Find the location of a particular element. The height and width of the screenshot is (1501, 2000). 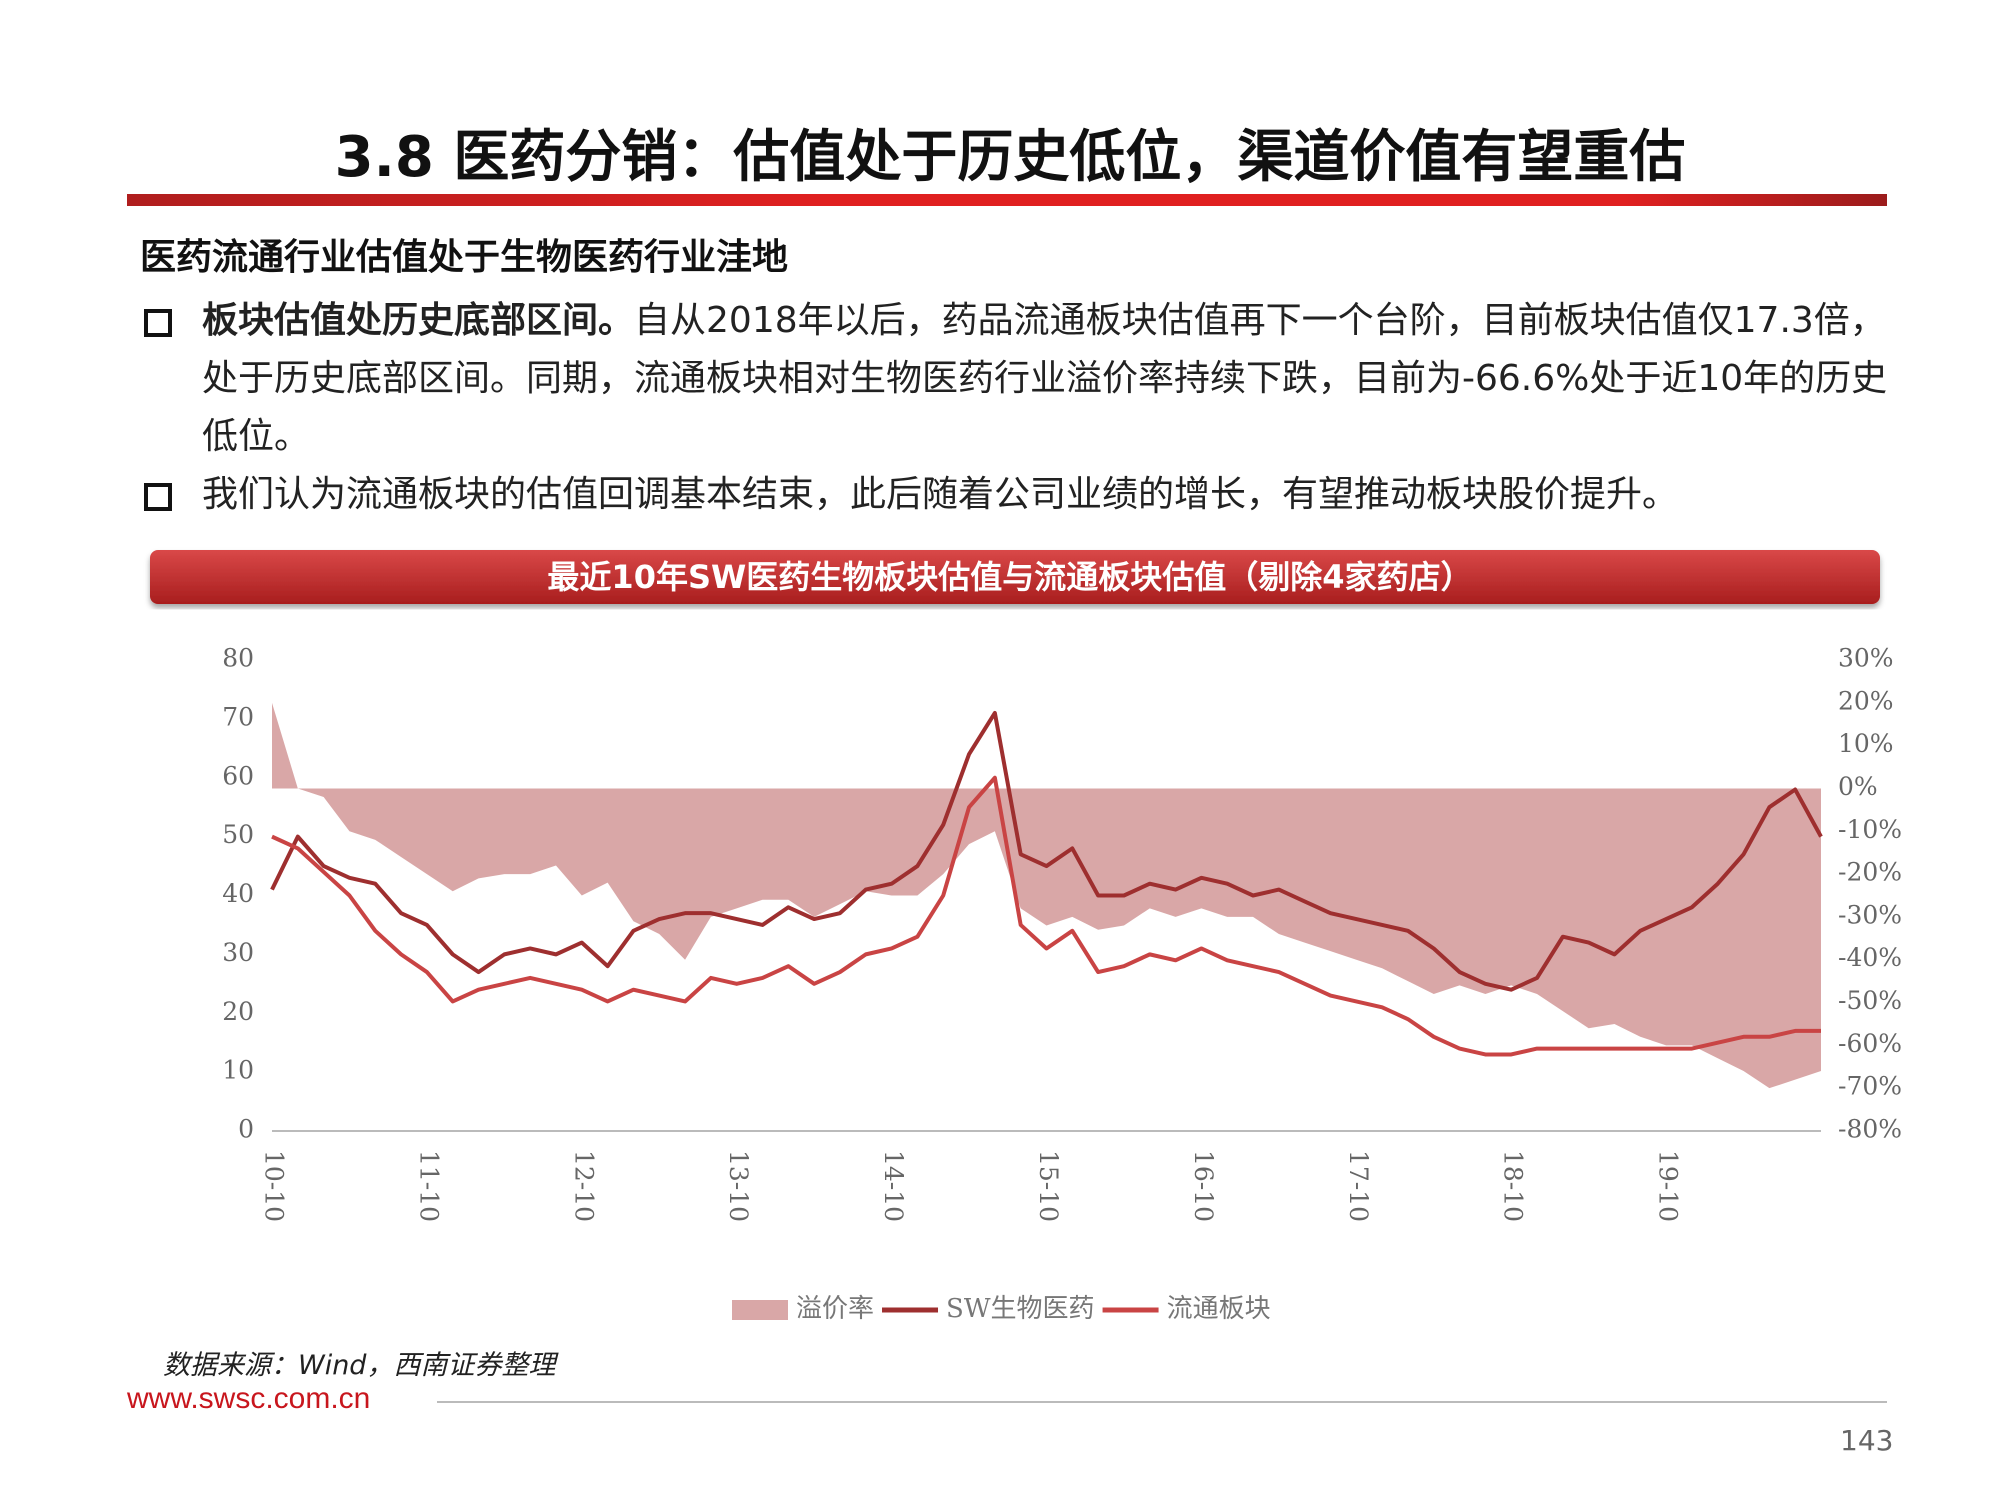

page-number: 143 is located at coordinates (1867, 1440).